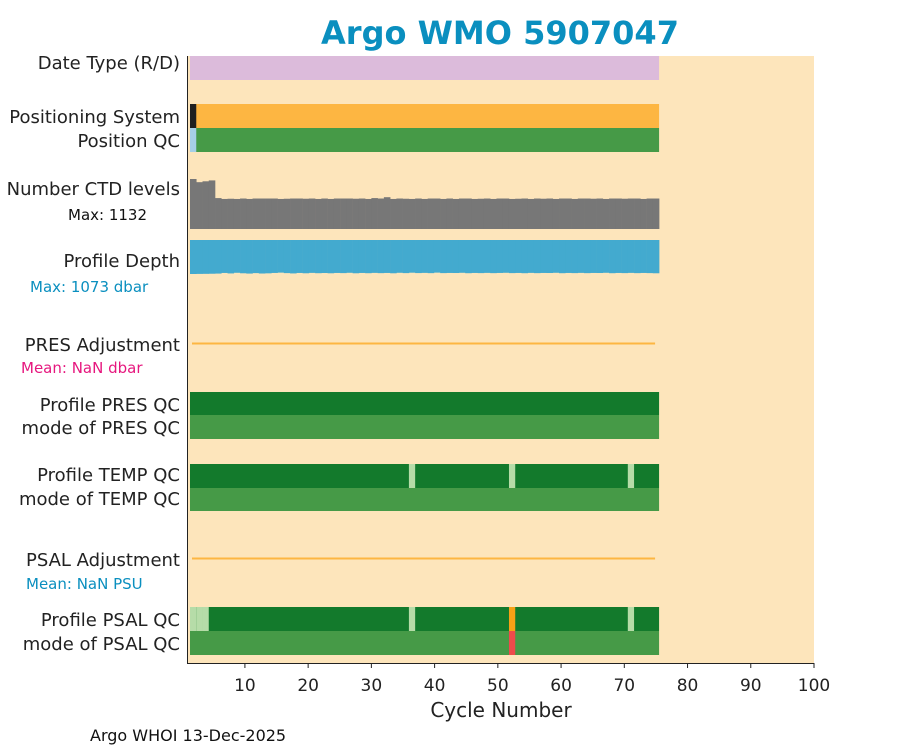  What do you see at coordinates (501, 710) in the screenshot?
I see `x-axis-label: Cycle Number` at bounding box center [501, 710].